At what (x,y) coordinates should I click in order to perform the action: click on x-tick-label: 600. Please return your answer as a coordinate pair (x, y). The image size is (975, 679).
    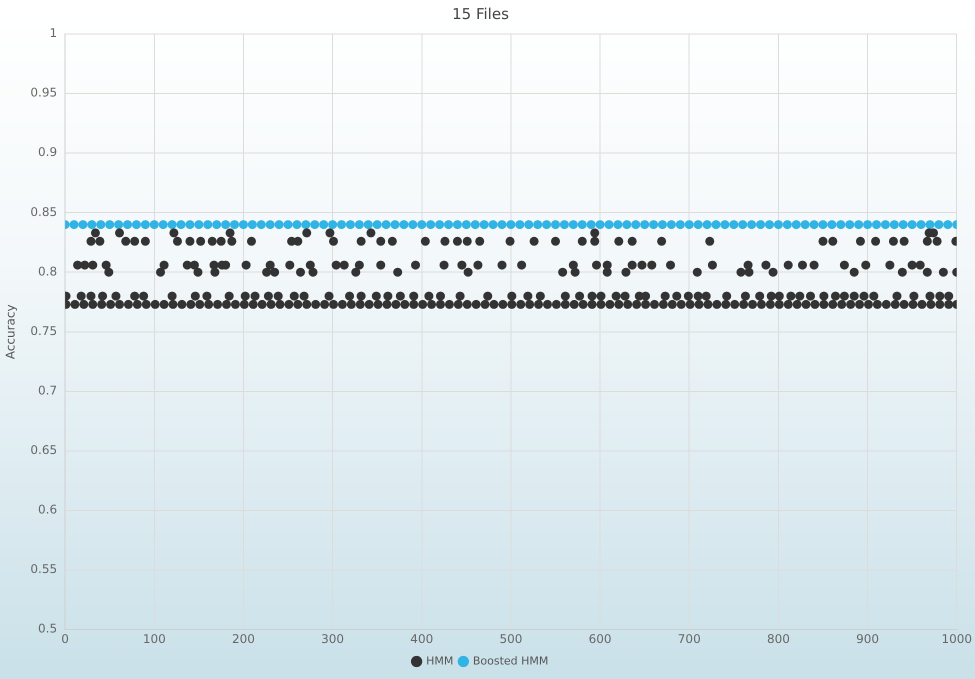
    Looking at the image, I should click on (600, 639).